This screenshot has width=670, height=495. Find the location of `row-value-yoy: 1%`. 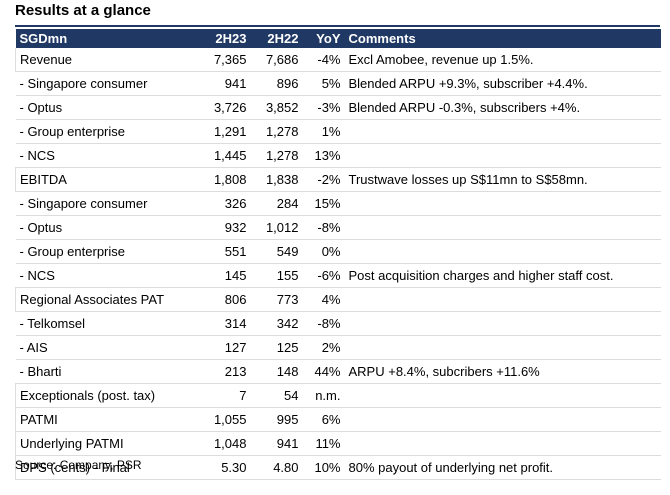

row-value-yoy: 1% is located at coordinates (323, 131).